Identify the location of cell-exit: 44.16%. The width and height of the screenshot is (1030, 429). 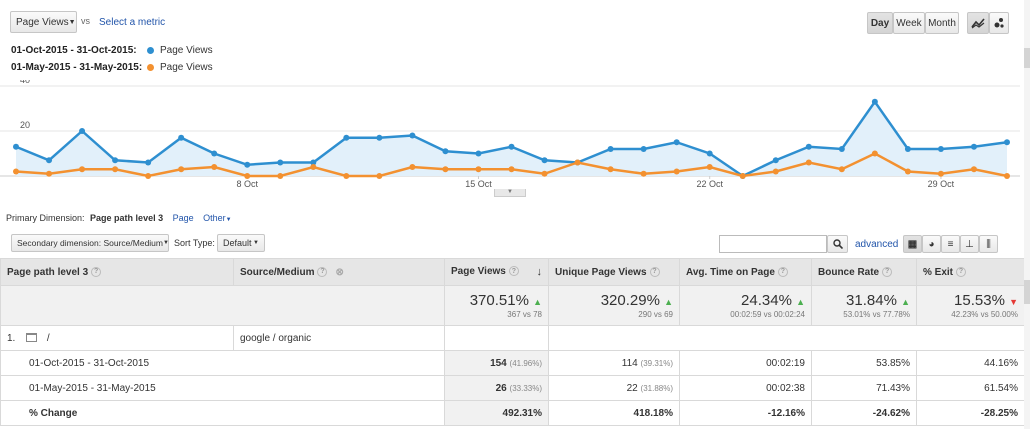
(970, 363).